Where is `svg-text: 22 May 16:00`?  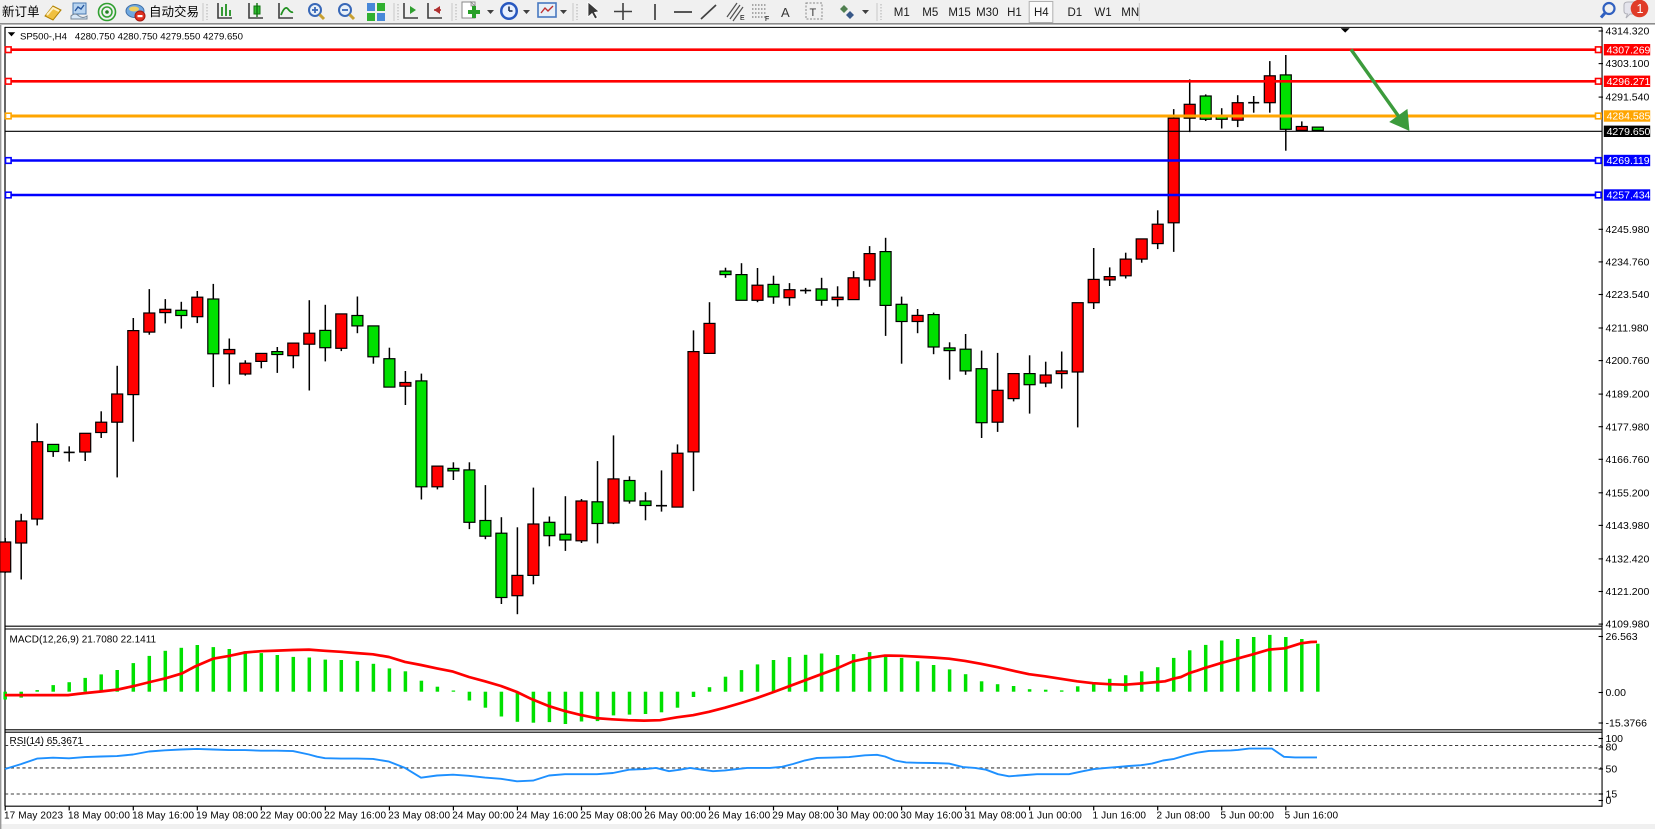
svg-text: 22 May 16:00 is located at coordinates (355, 816).